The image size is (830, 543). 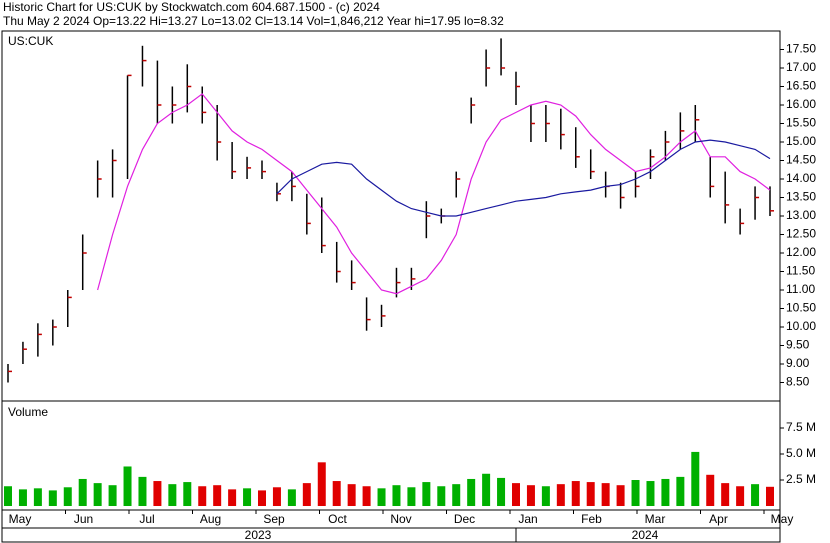 What do you see at coordinates (801, 104) in the screenshot?
I see `y-tick-label: 16.00` at bounding box center [801, 104].